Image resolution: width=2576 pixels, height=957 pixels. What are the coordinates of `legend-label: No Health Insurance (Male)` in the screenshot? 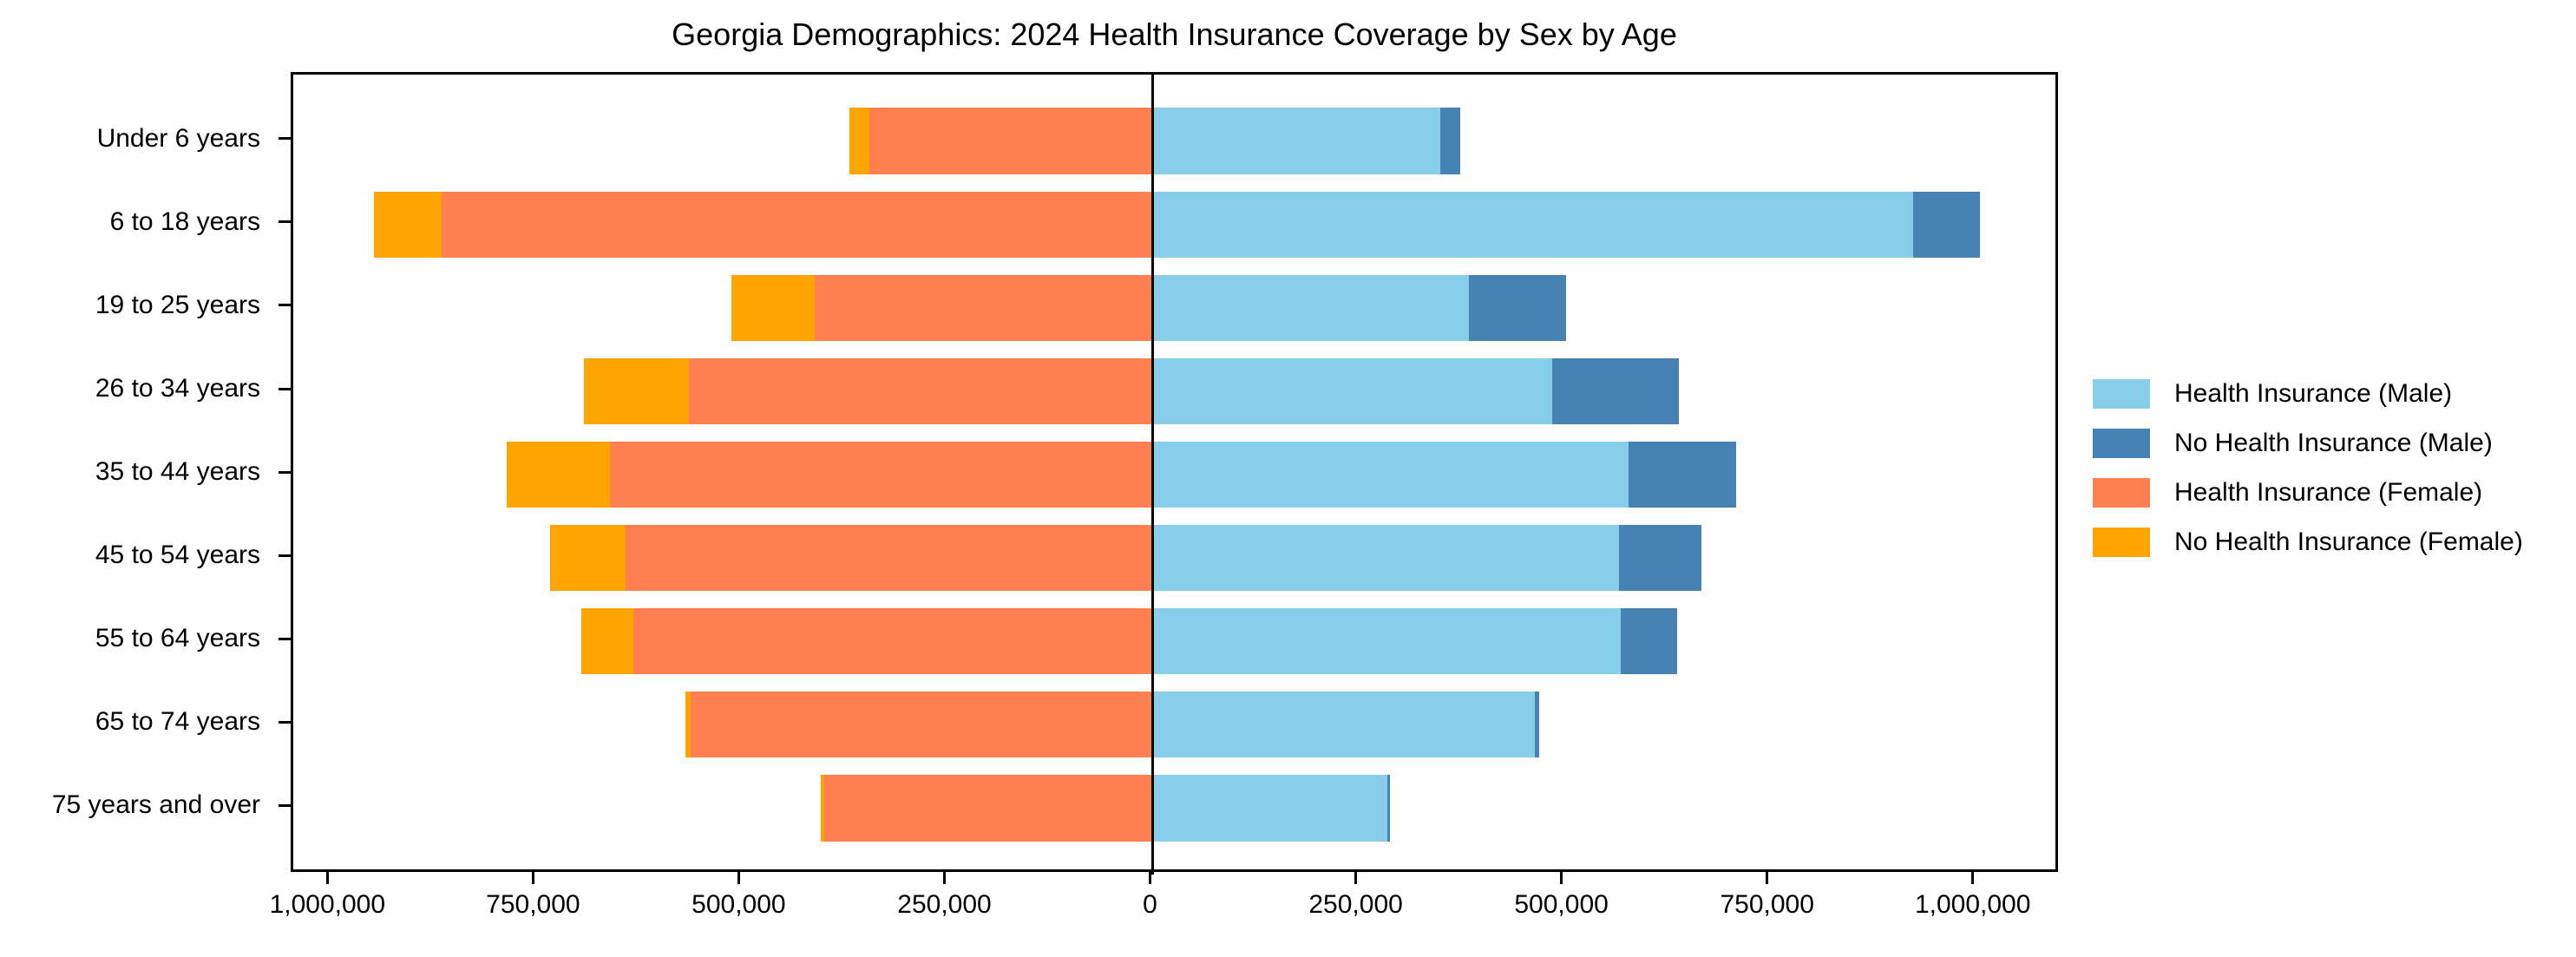 It's located at (2333, 443).